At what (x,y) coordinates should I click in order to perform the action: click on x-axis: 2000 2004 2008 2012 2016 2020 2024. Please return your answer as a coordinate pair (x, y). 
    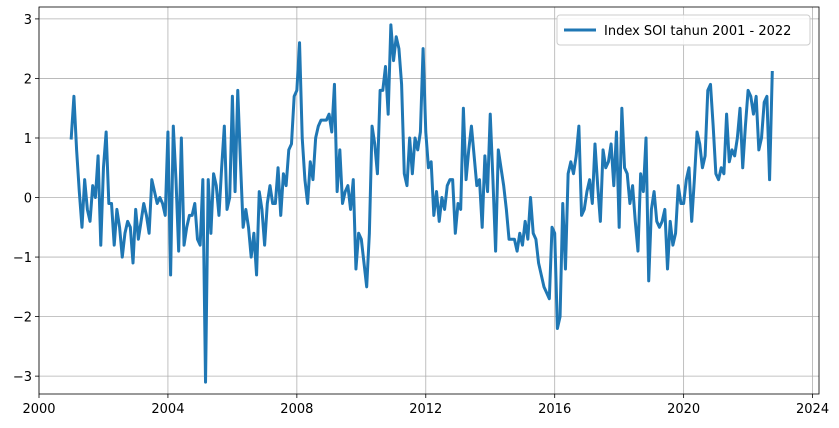
    Looking at the image, I should click on (425, 405).